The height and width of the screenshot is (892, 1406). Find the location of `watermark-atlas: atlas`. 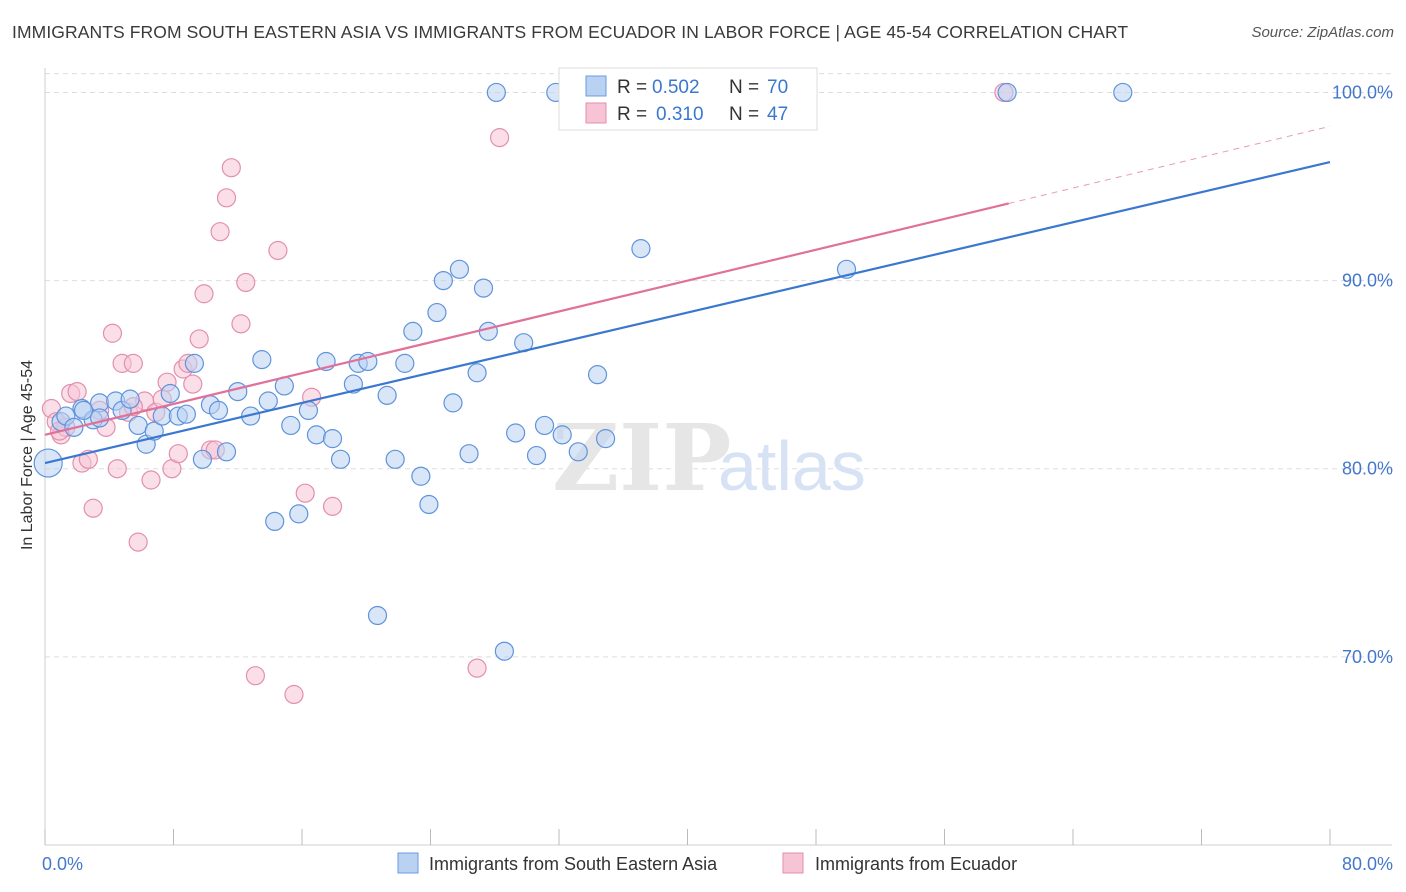

watermark-atlas: atlas is located at coordinates (792, 466).